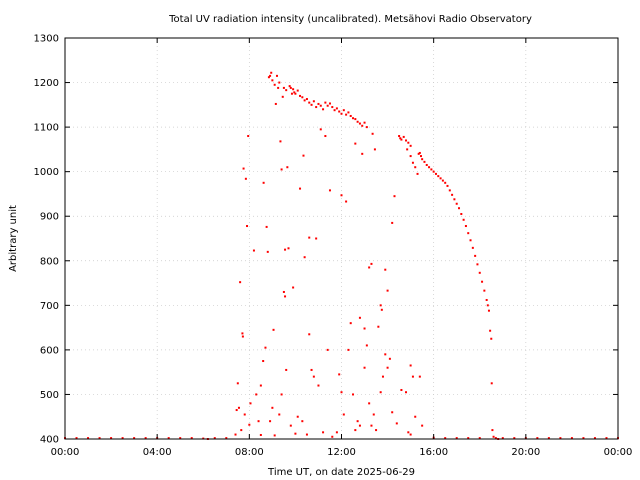 This screenshot has width=640, height=480. Describe the element at coordinates (341, 452) in the screenshot. I see `x-tick-label: 12:00` at that location.